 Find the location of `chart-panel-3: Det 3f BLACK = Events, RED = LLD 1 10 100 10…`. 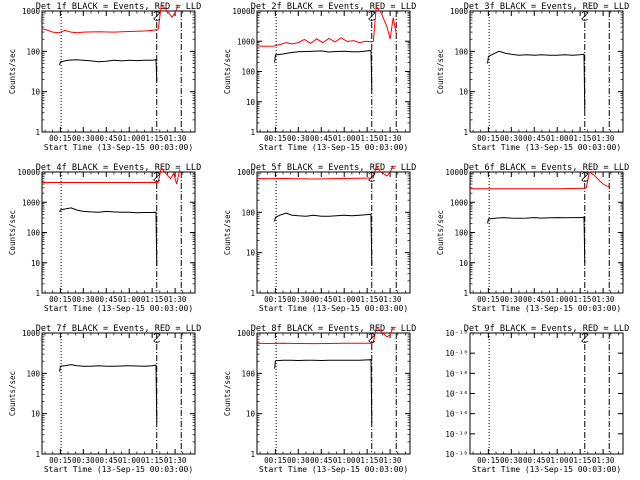

chart-panel-3: Det 3f BLACK = Events, RED = LLD 1 10 100 10… is located at coordinates (532, 77).